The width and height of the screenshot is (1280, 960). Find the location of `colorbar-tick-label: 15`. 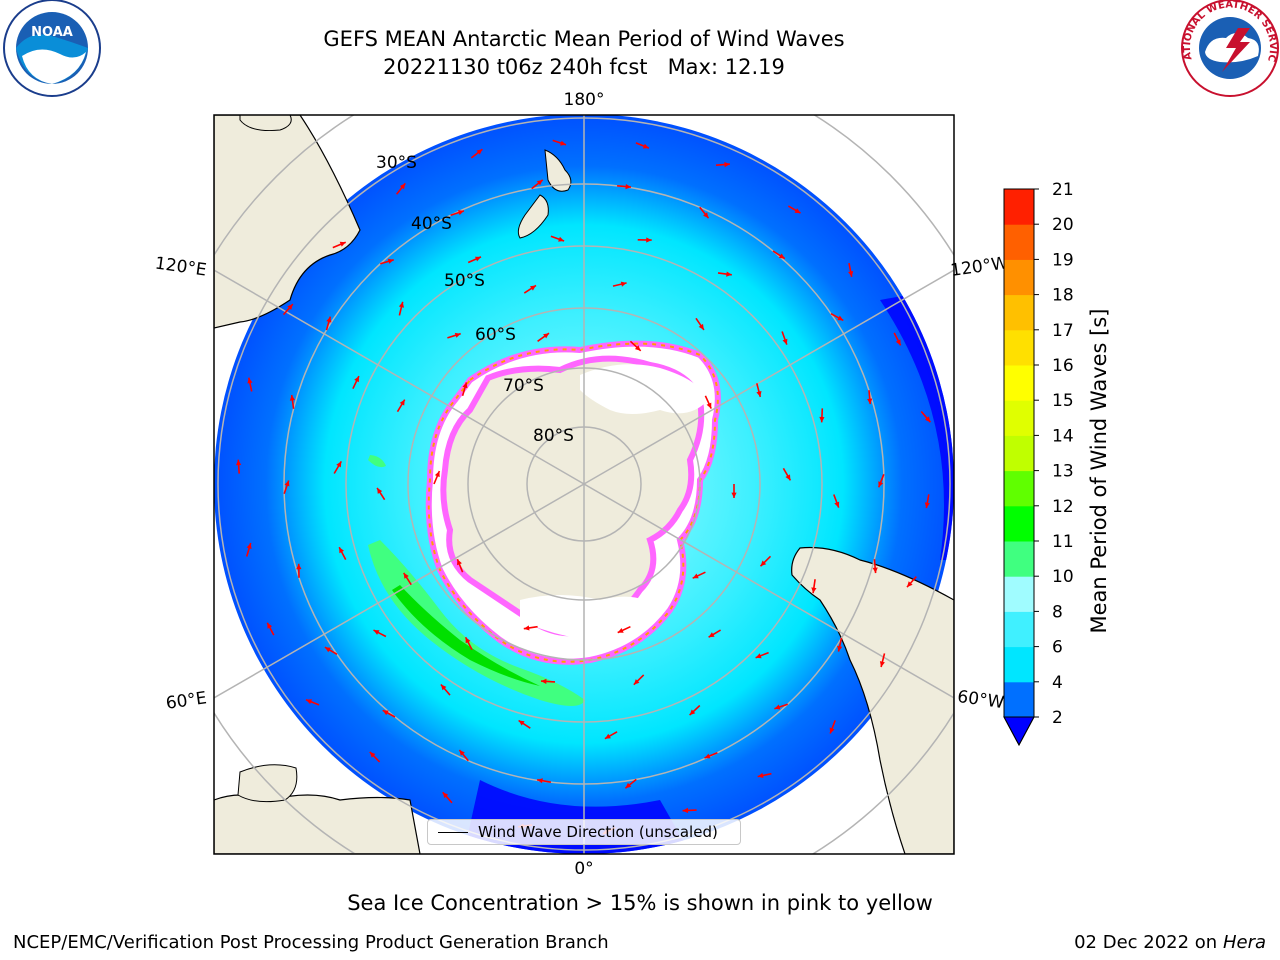

colorbar-tick-label: 15 is located at coordinates (1063, 401).